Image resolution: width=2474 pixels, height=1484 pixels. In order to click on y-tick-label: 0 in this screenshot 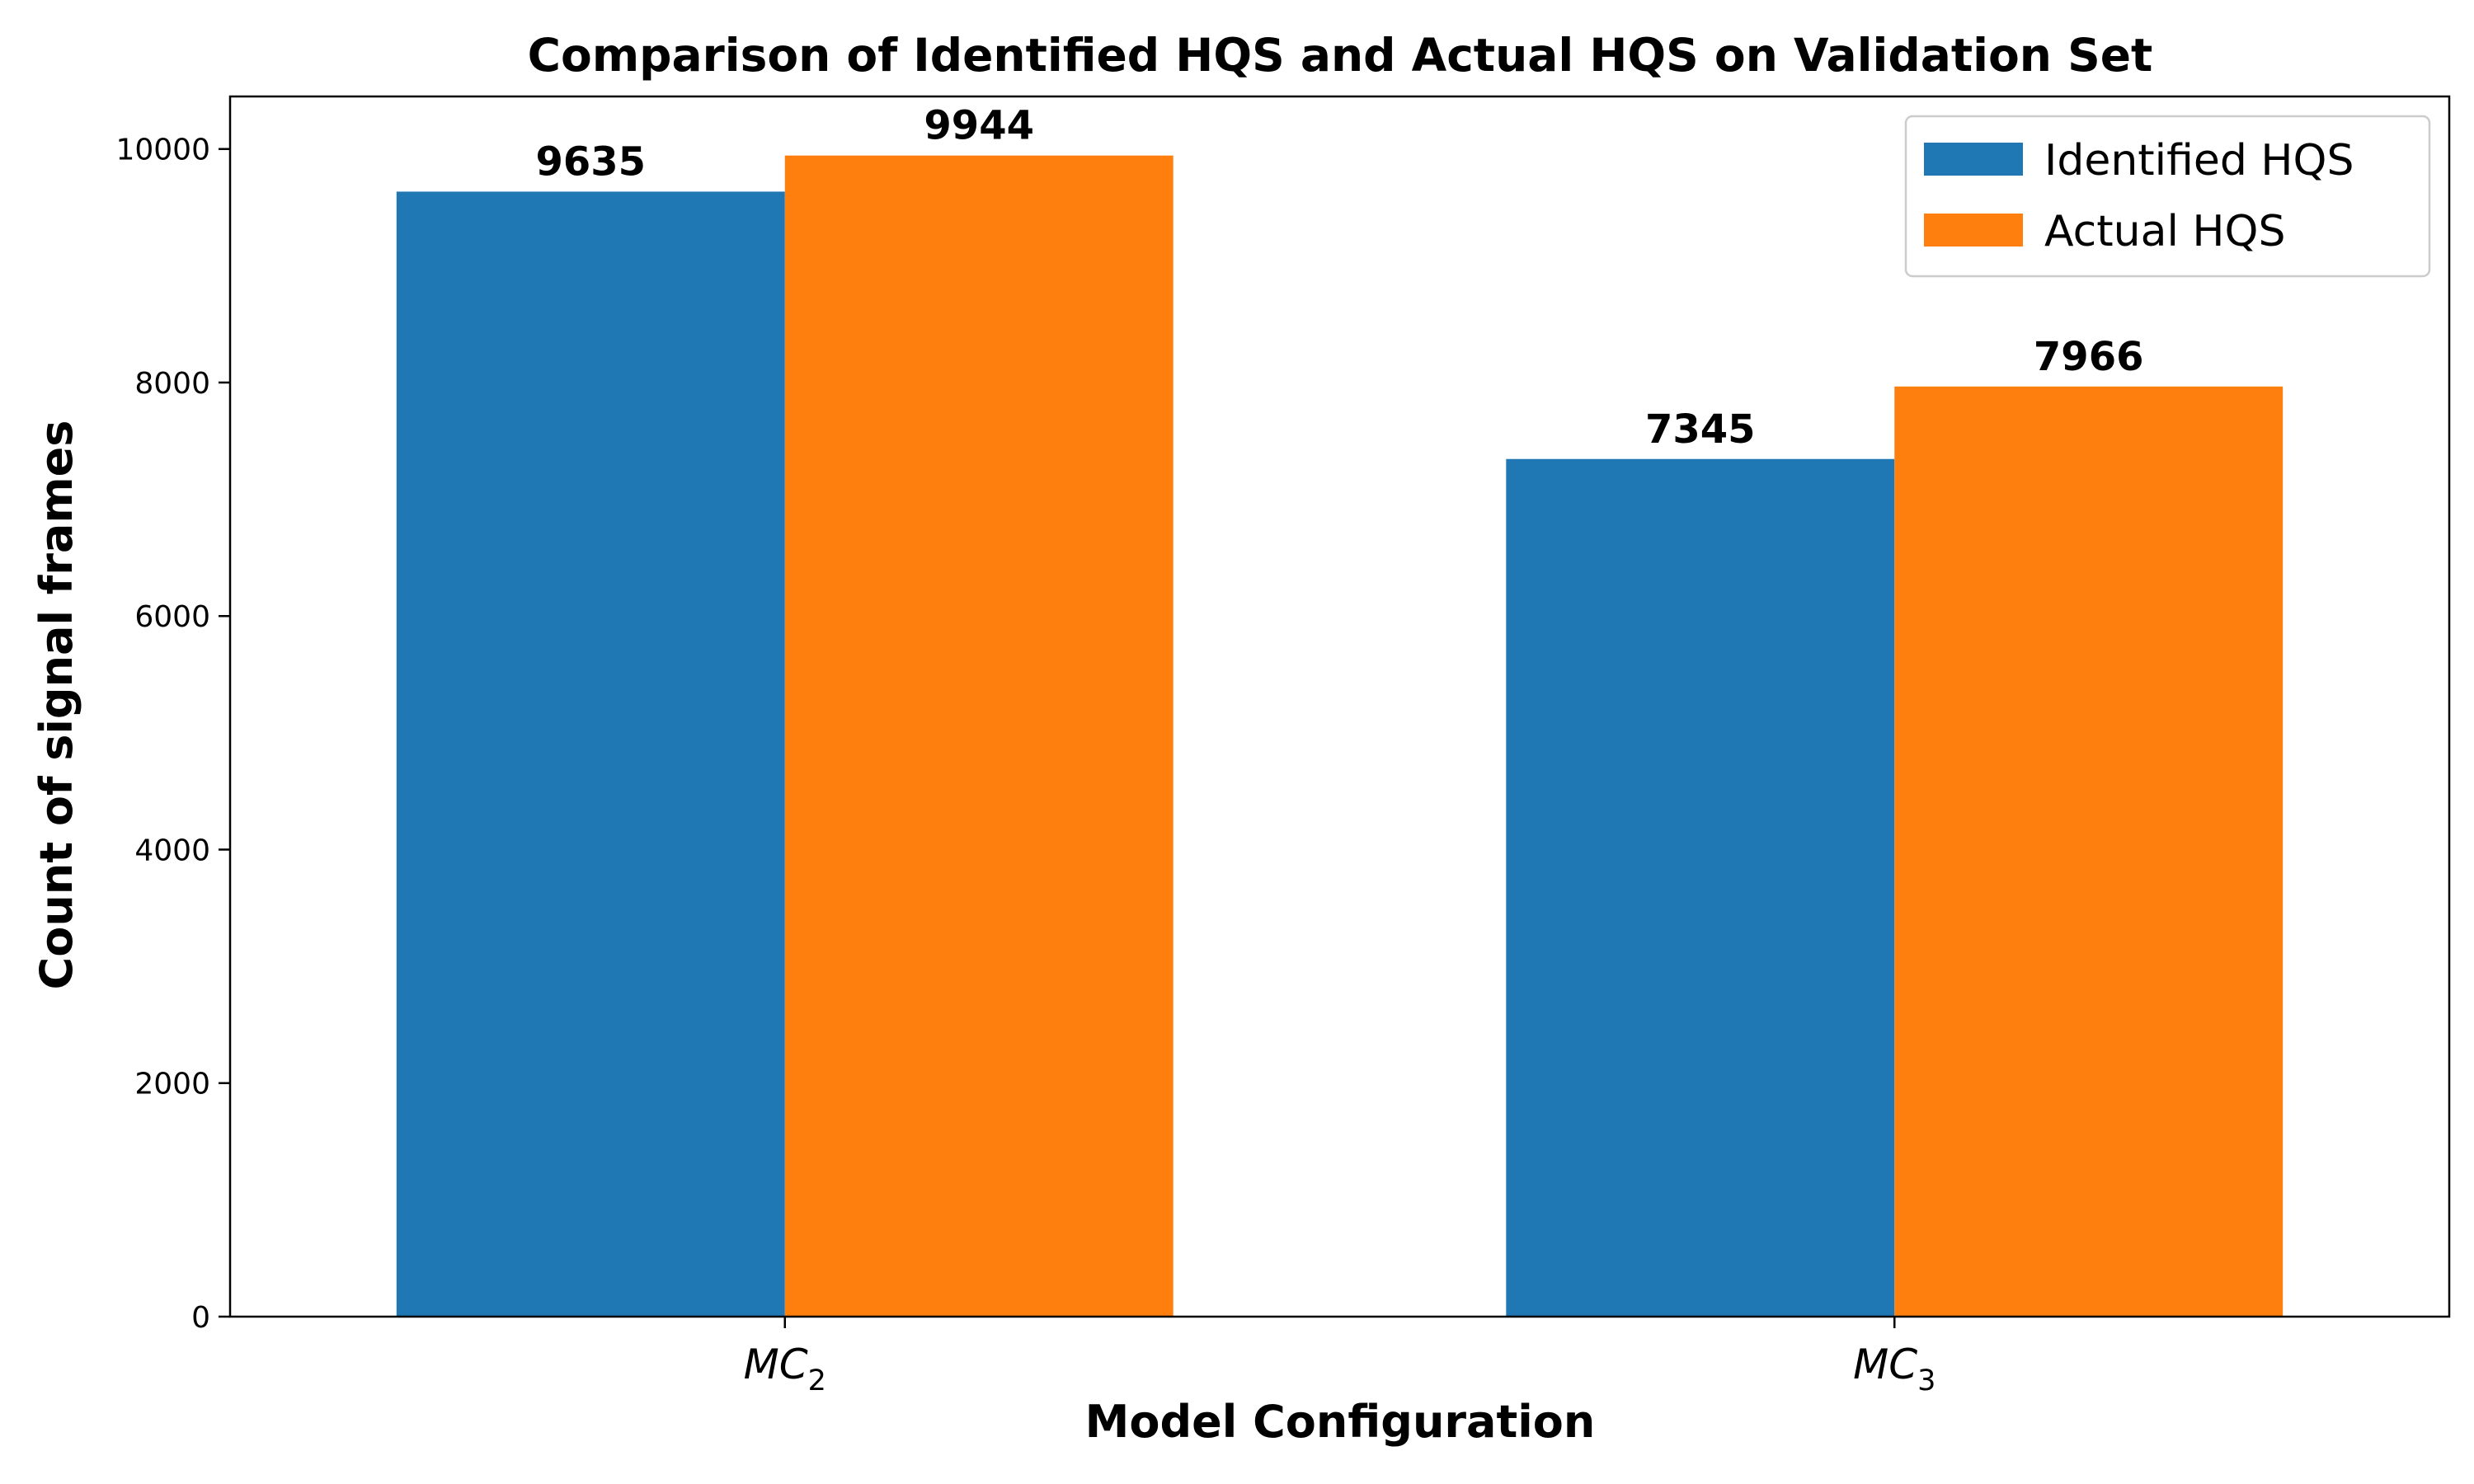, I will do `click(200, 1318)`.